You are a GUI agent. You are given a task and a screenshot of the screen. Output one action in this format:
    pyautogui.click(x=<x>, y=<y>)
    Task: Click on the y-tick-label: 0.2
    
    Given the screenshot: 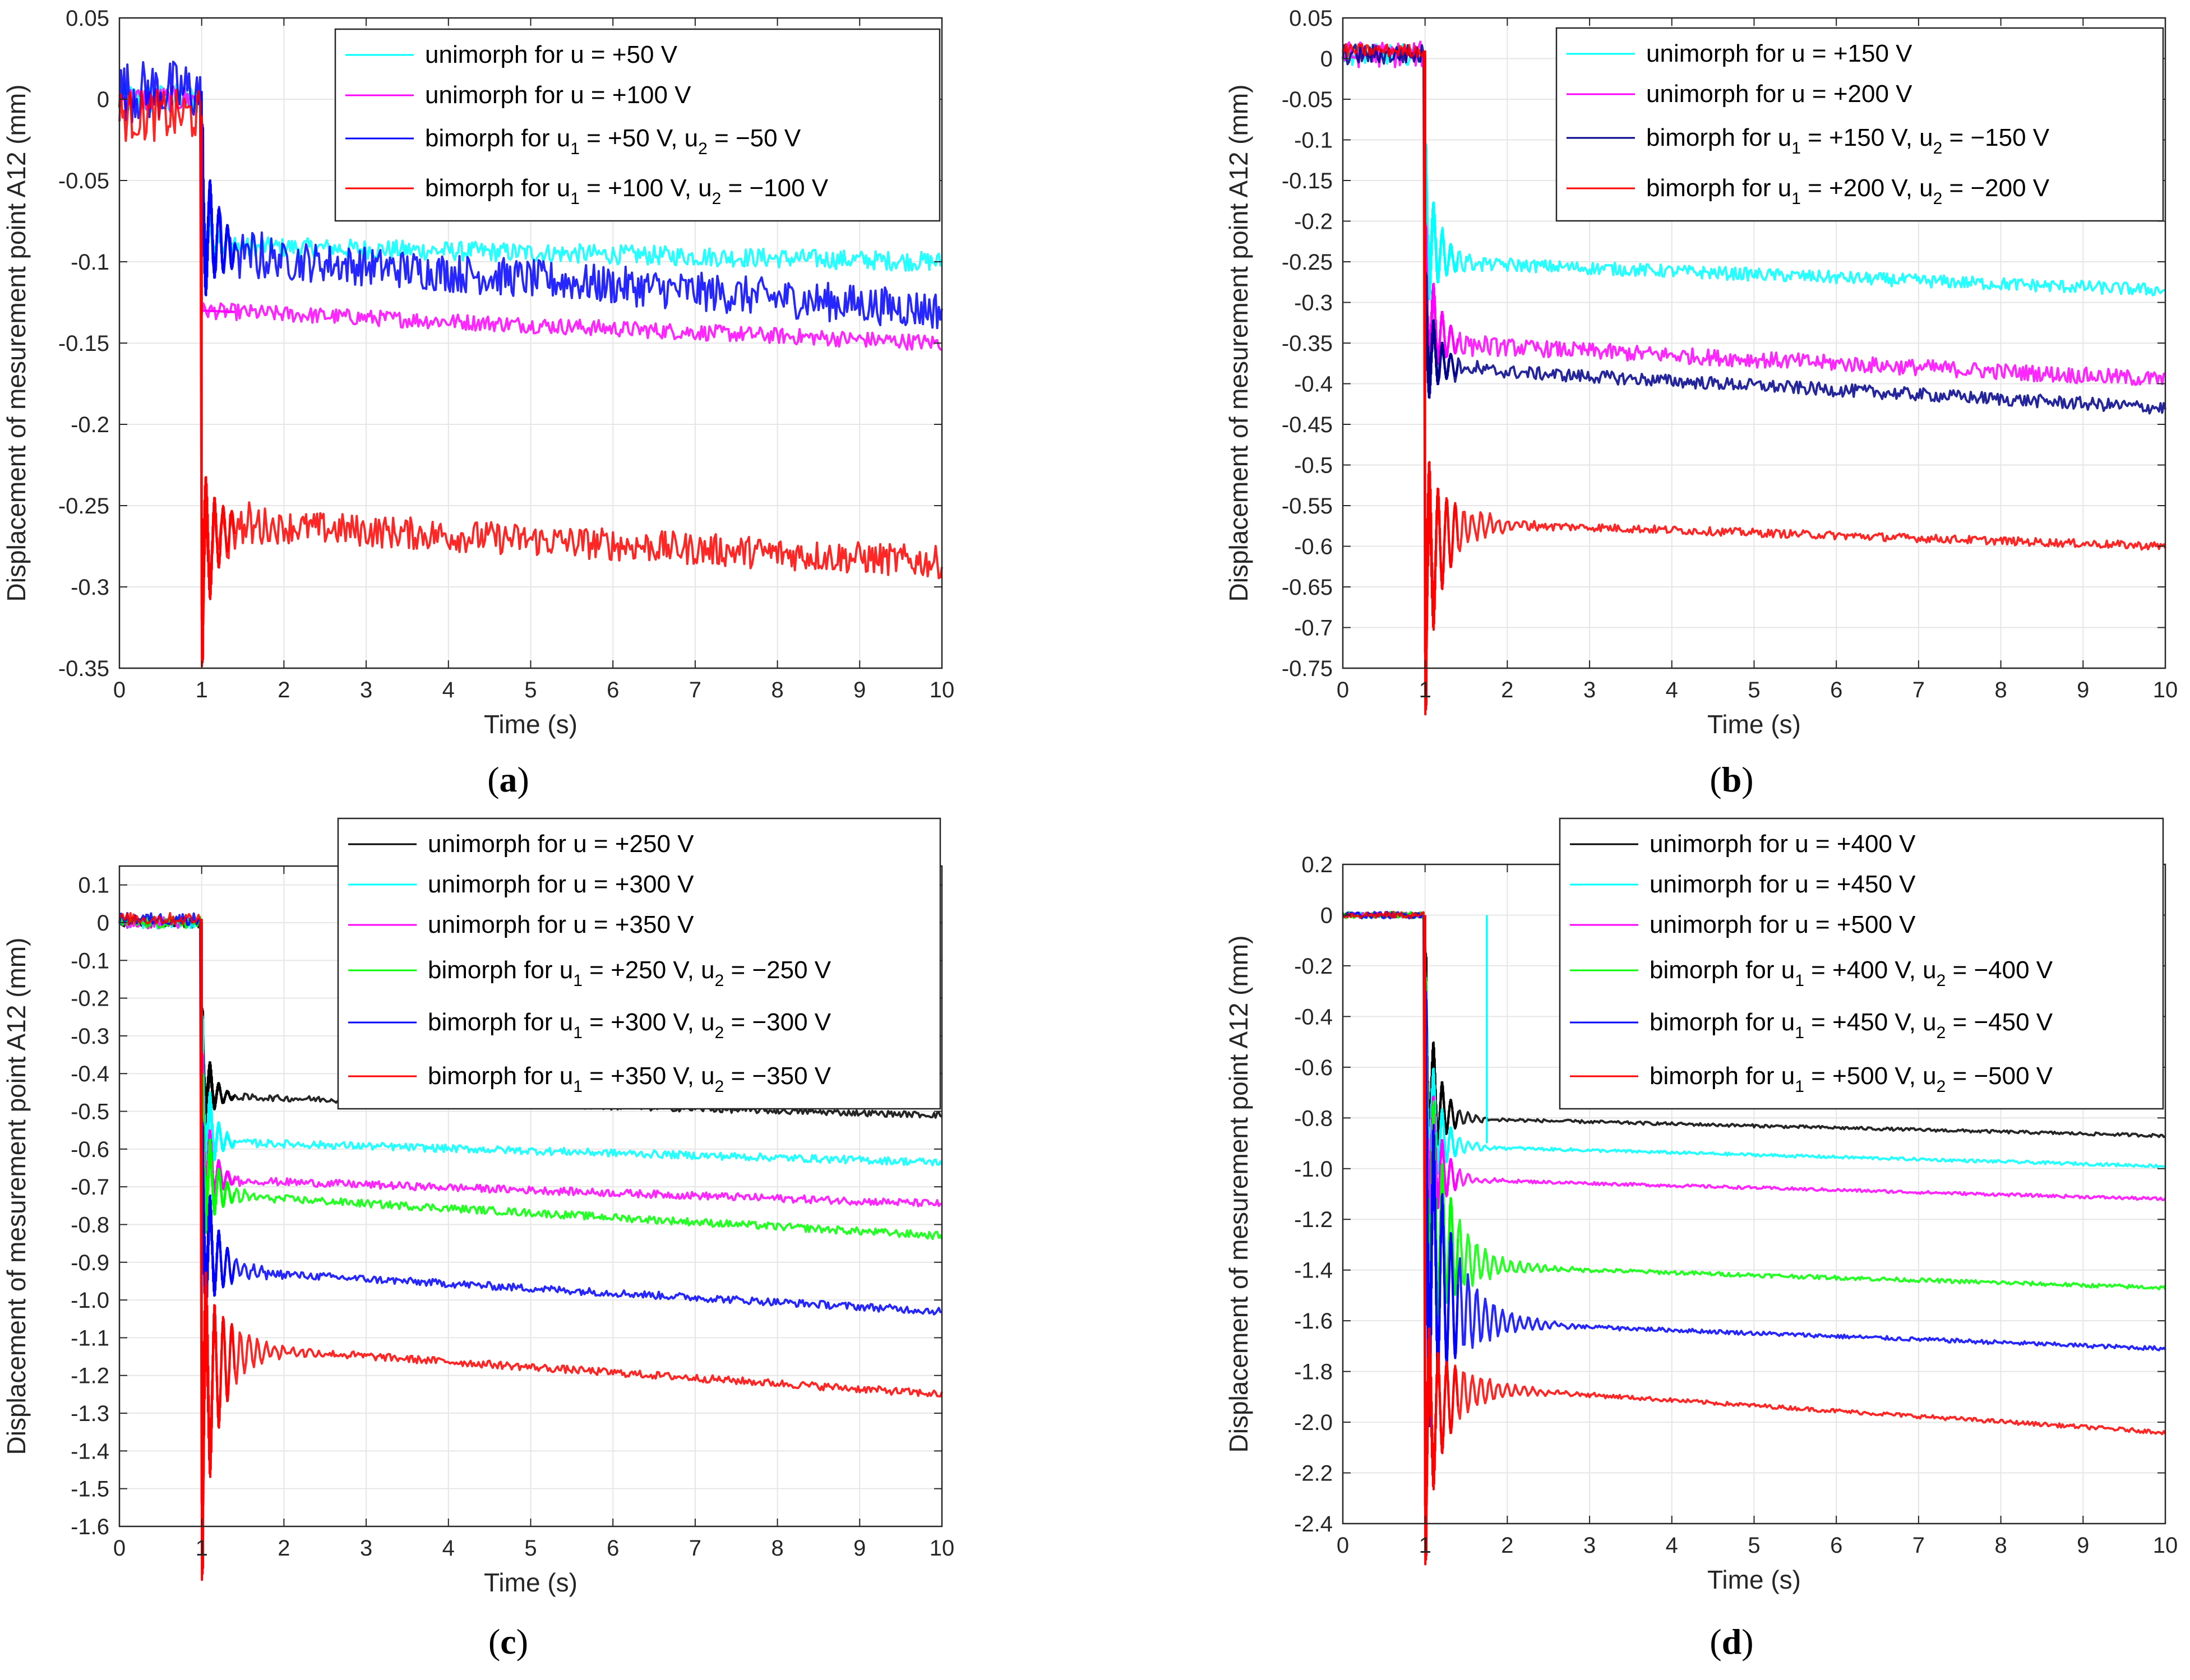 What is the action you would take?
    pyautogui.click(x=1317, y=865)
    